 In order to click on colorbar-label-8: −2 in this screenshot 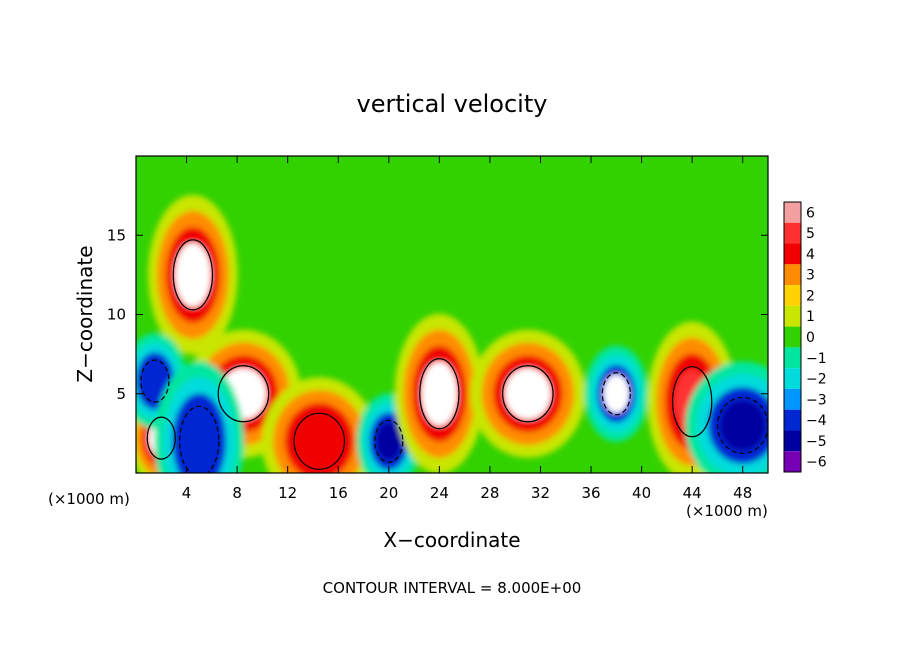, I will do `click(816, 380)`.